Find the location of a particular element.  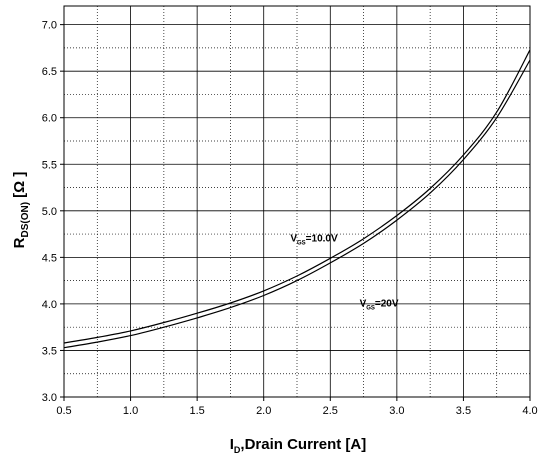

y-tick-label: 3.5 is located at coordinates (49, 351).